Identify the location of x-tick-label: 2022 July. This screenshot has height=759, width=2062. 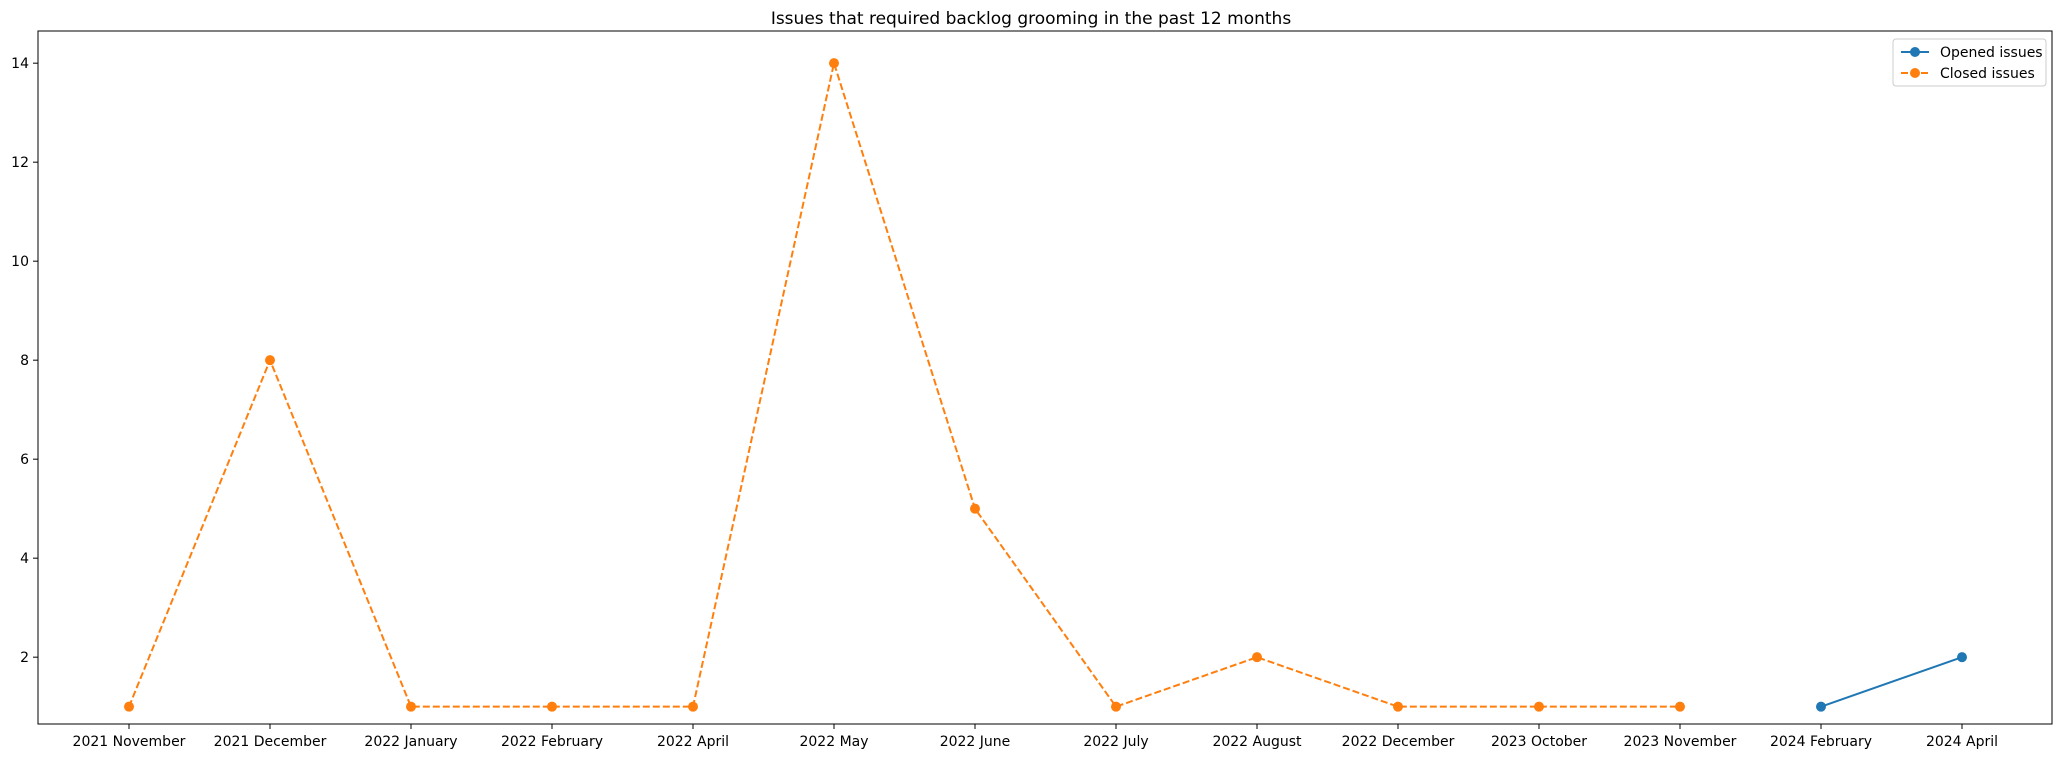
(1115, 742).